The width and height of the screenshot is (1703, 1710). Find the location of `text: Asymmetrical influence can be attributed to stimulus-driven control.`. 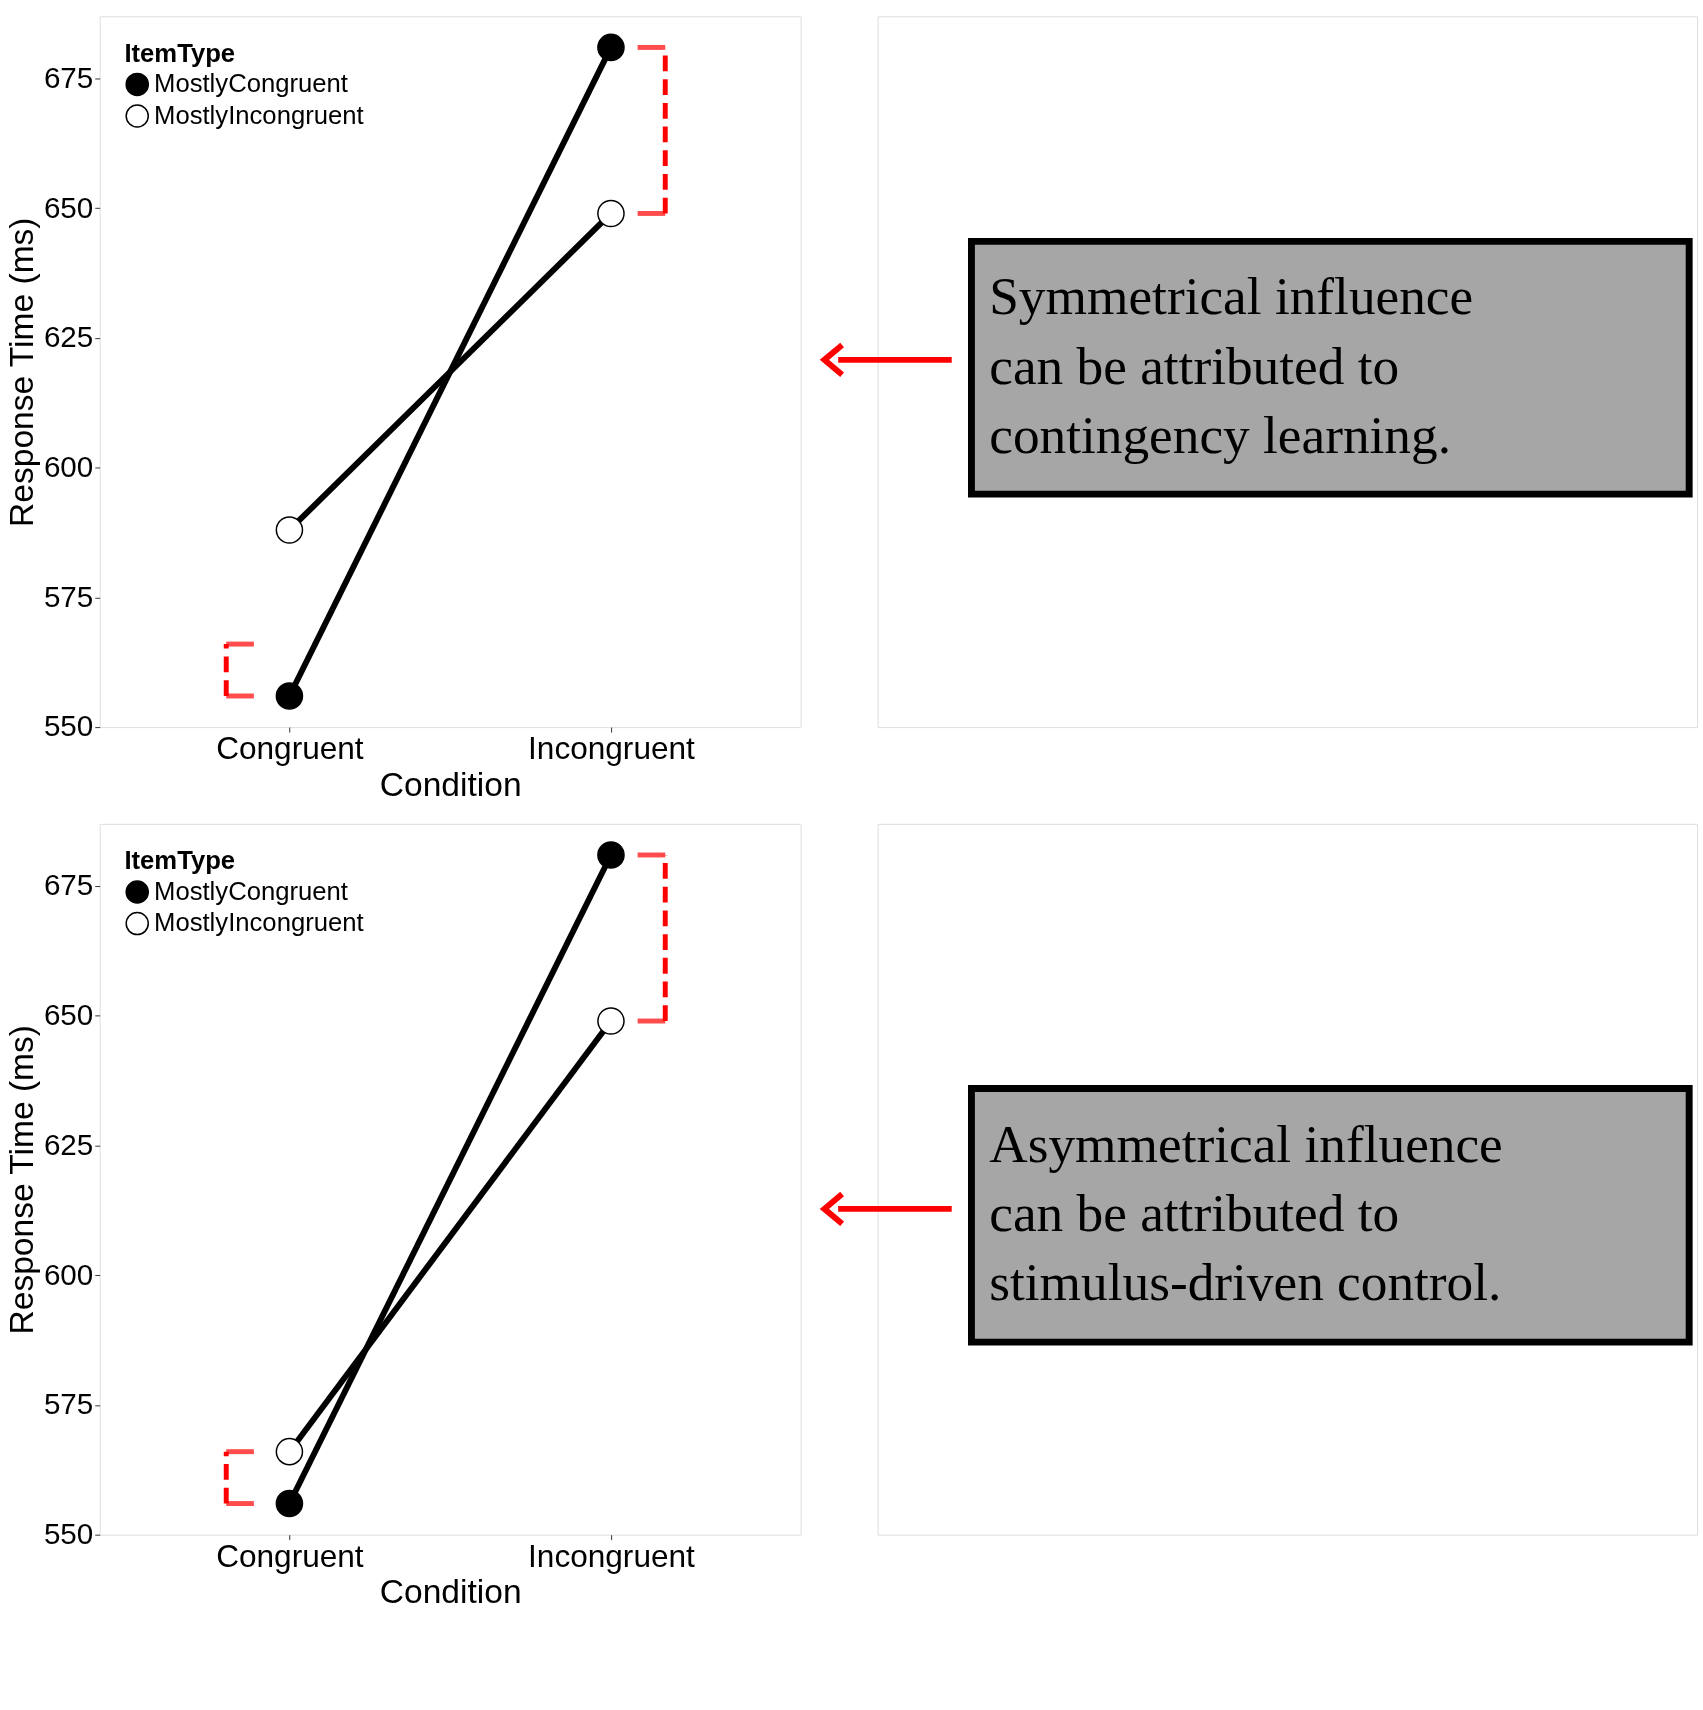

text: Asymmetrical influence can be attributed to stimulus-driven control. is located at coordinates (1246, 1213).